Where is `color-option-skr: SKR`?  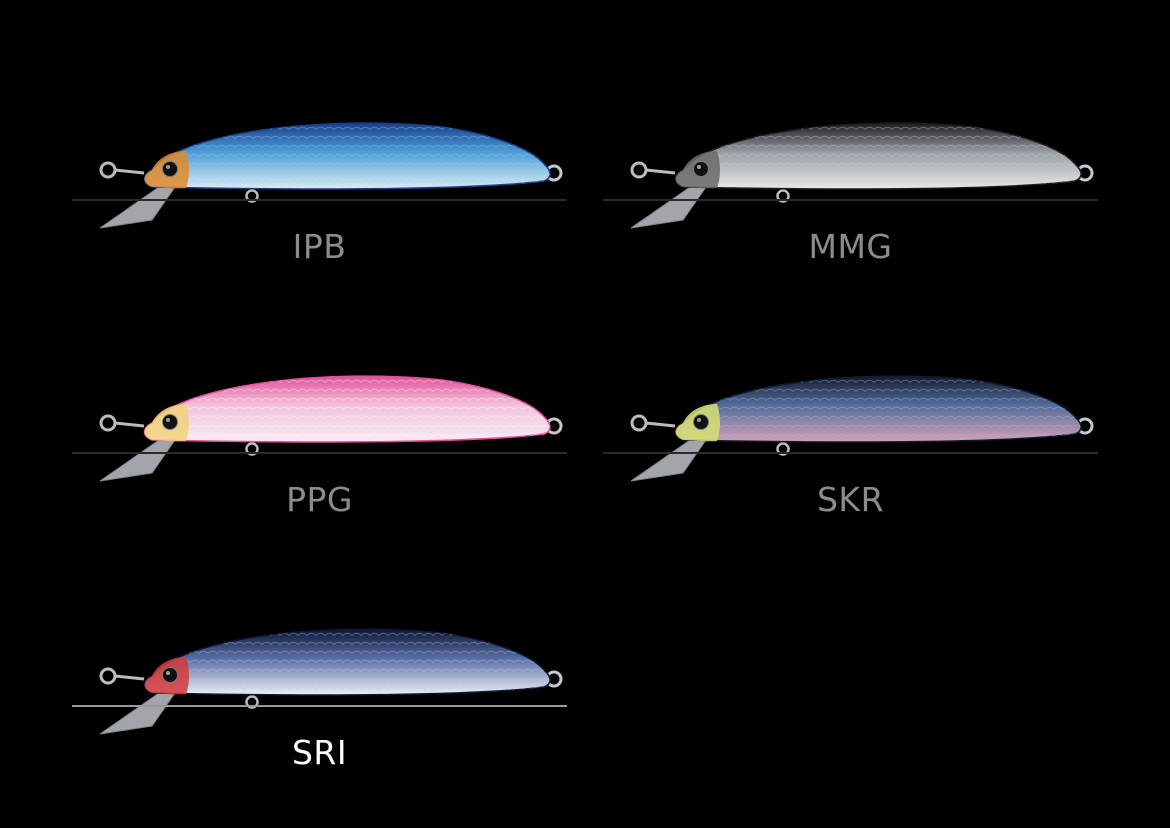 color-option-skr: SKR is located at coordinates (850, 431).